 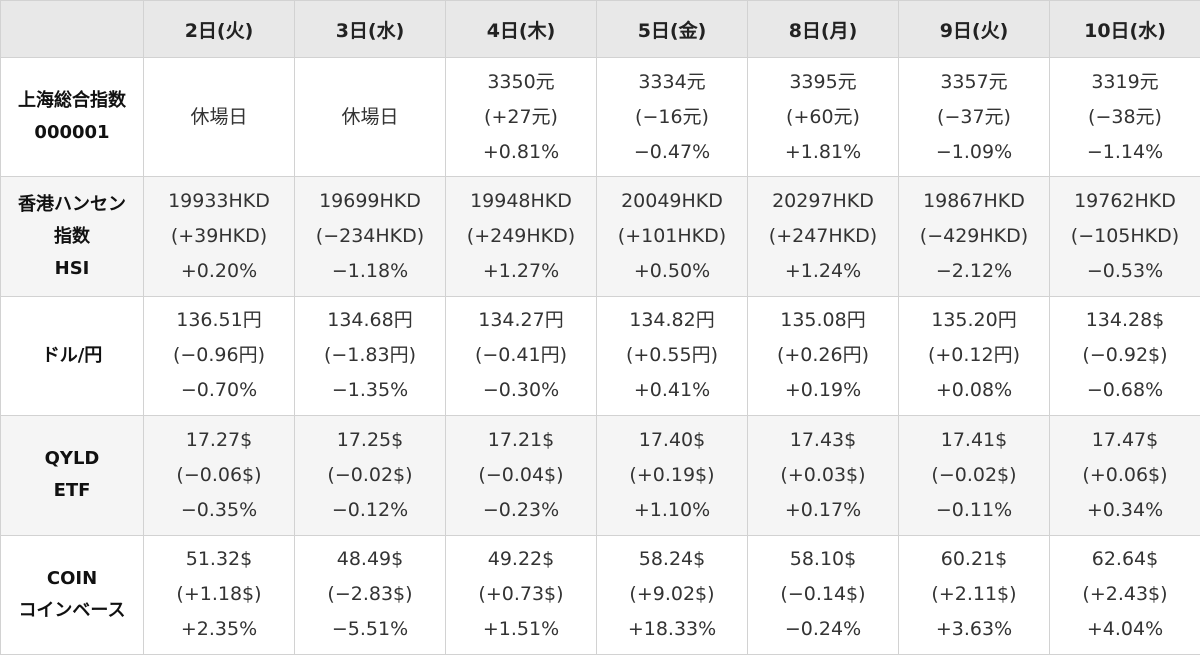 I want to click on price-value: 17.27$, so click(x=219, y=439).